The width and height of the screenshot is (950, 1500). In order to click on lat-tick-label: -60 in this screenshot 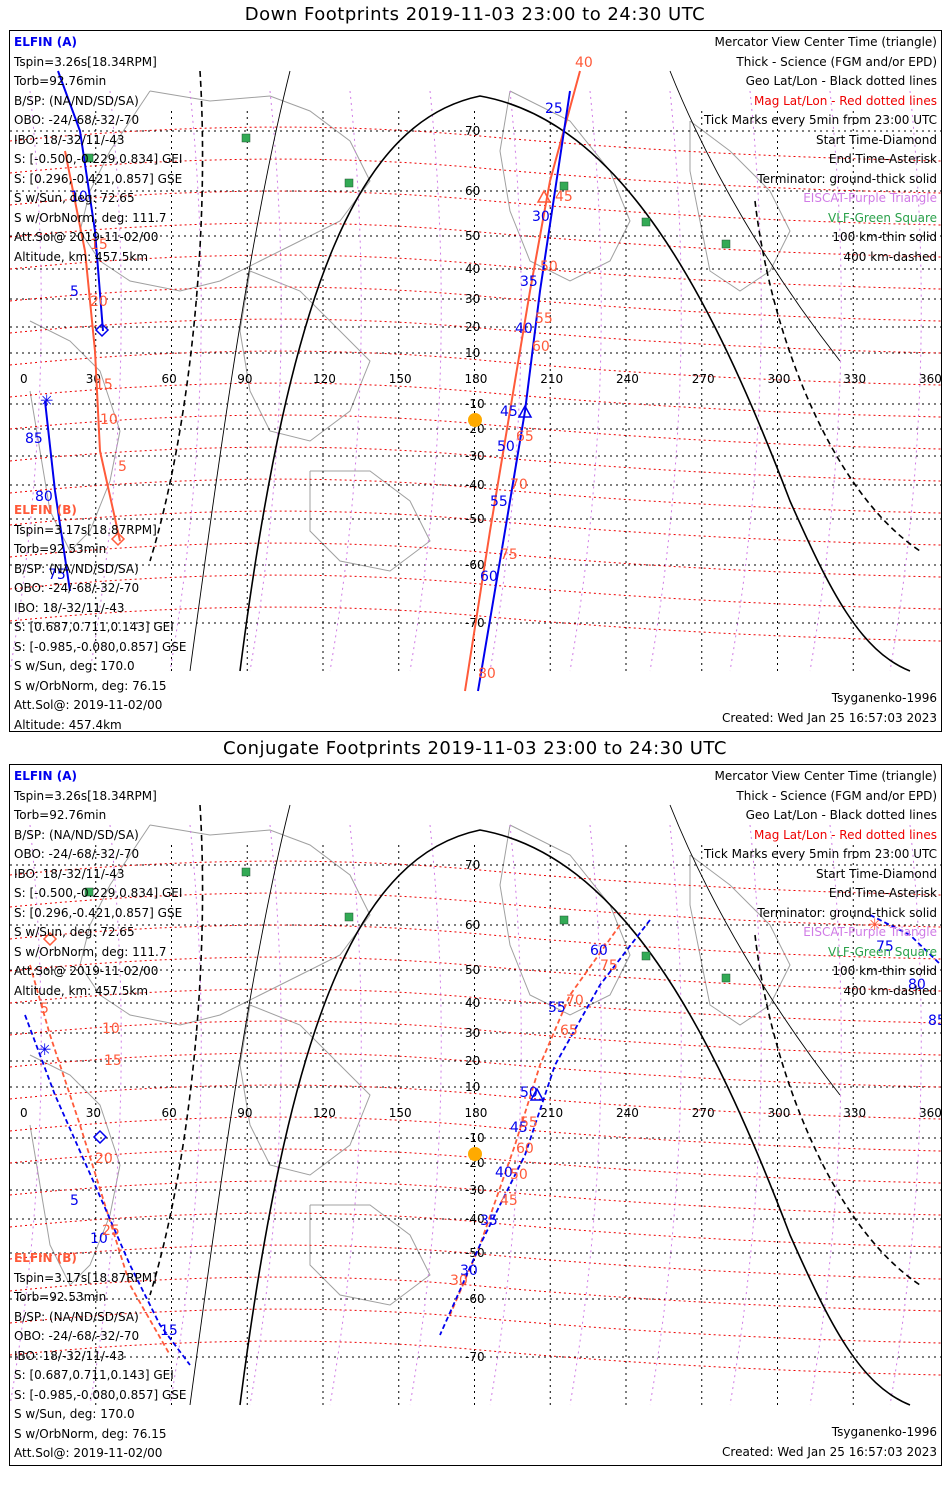, I will do `click(475, 1299)`.